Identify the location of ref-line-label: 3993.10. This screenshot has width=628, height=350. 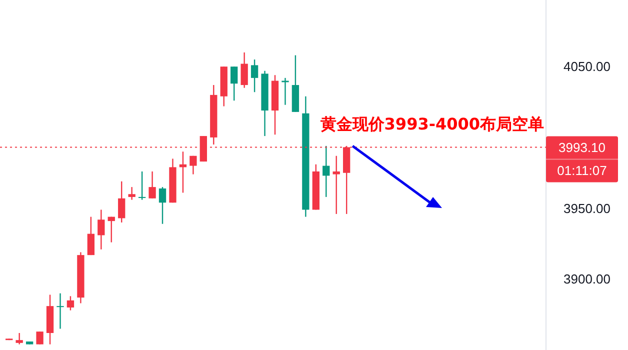
(582, 147).